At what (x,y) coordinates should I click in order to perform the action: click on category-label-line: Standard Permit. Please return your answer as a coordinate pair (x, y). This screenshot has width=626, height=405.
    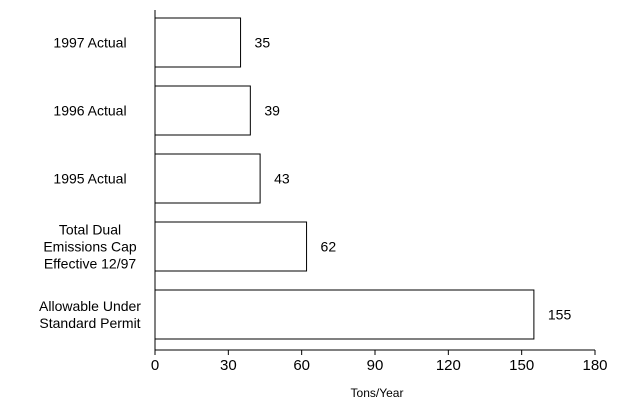
    Looking at the image, I should click on (89, 323).